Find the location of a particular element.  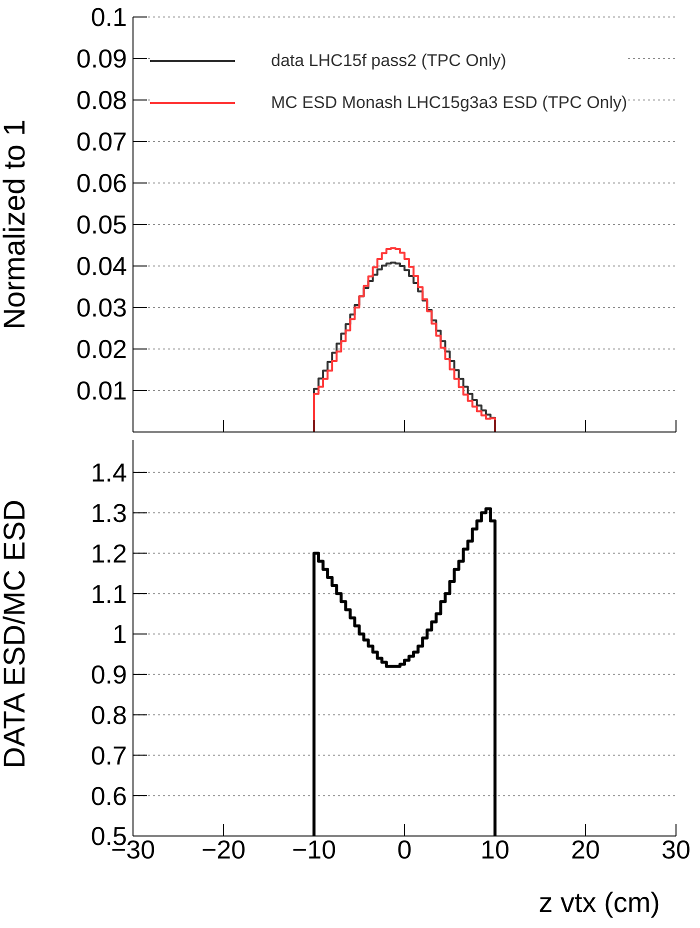

y-tick-label: 0.01 is located at coordinates (101, 391).